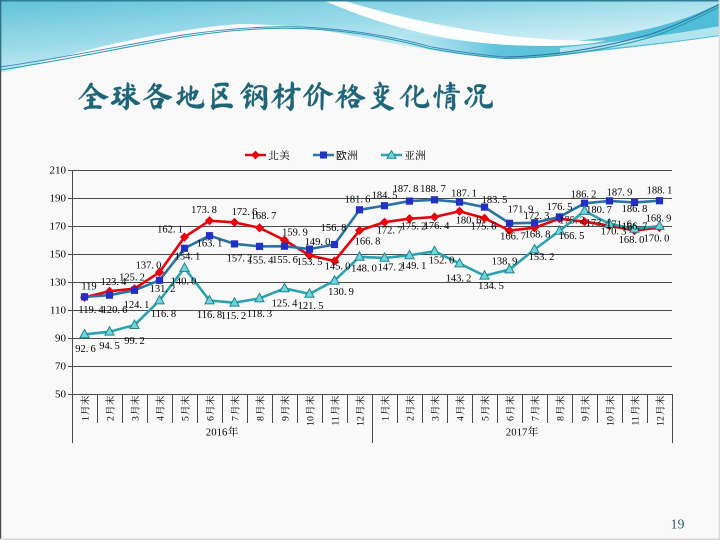  I want to click on svg-text: 159. 9, so click(295, 233).